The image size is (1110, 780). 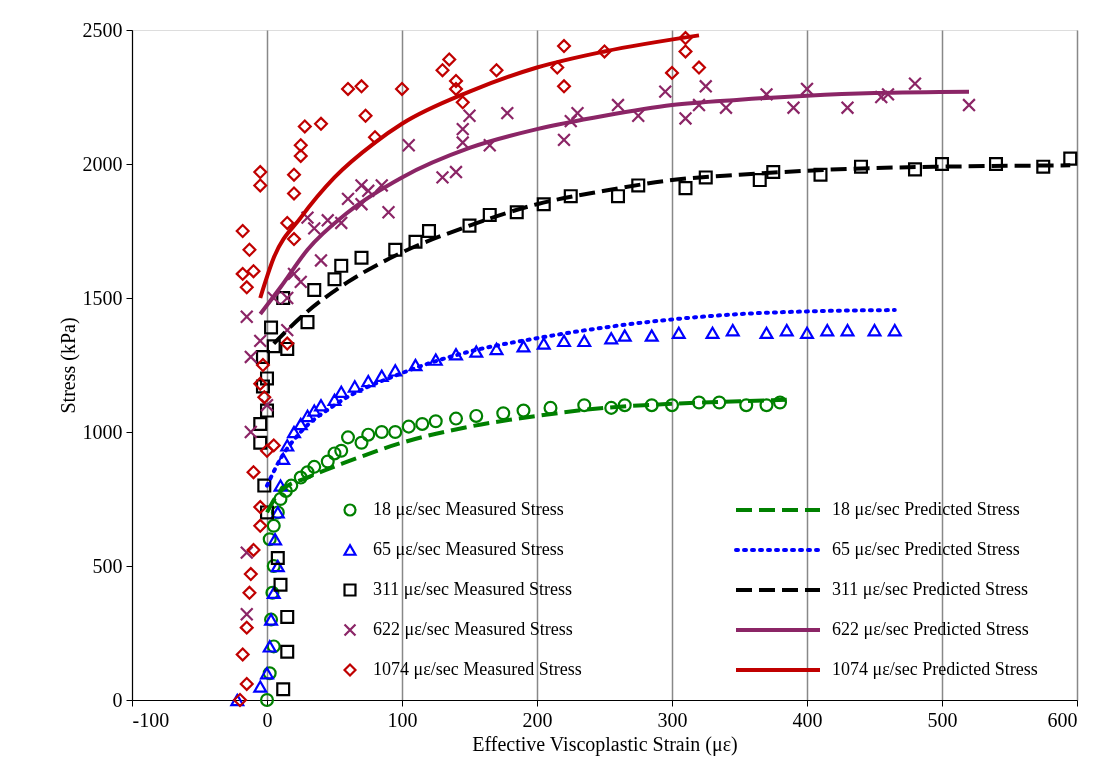 I want to click on legend-label: 65 με/sec Measured Stress, so click(x=468, y=549).